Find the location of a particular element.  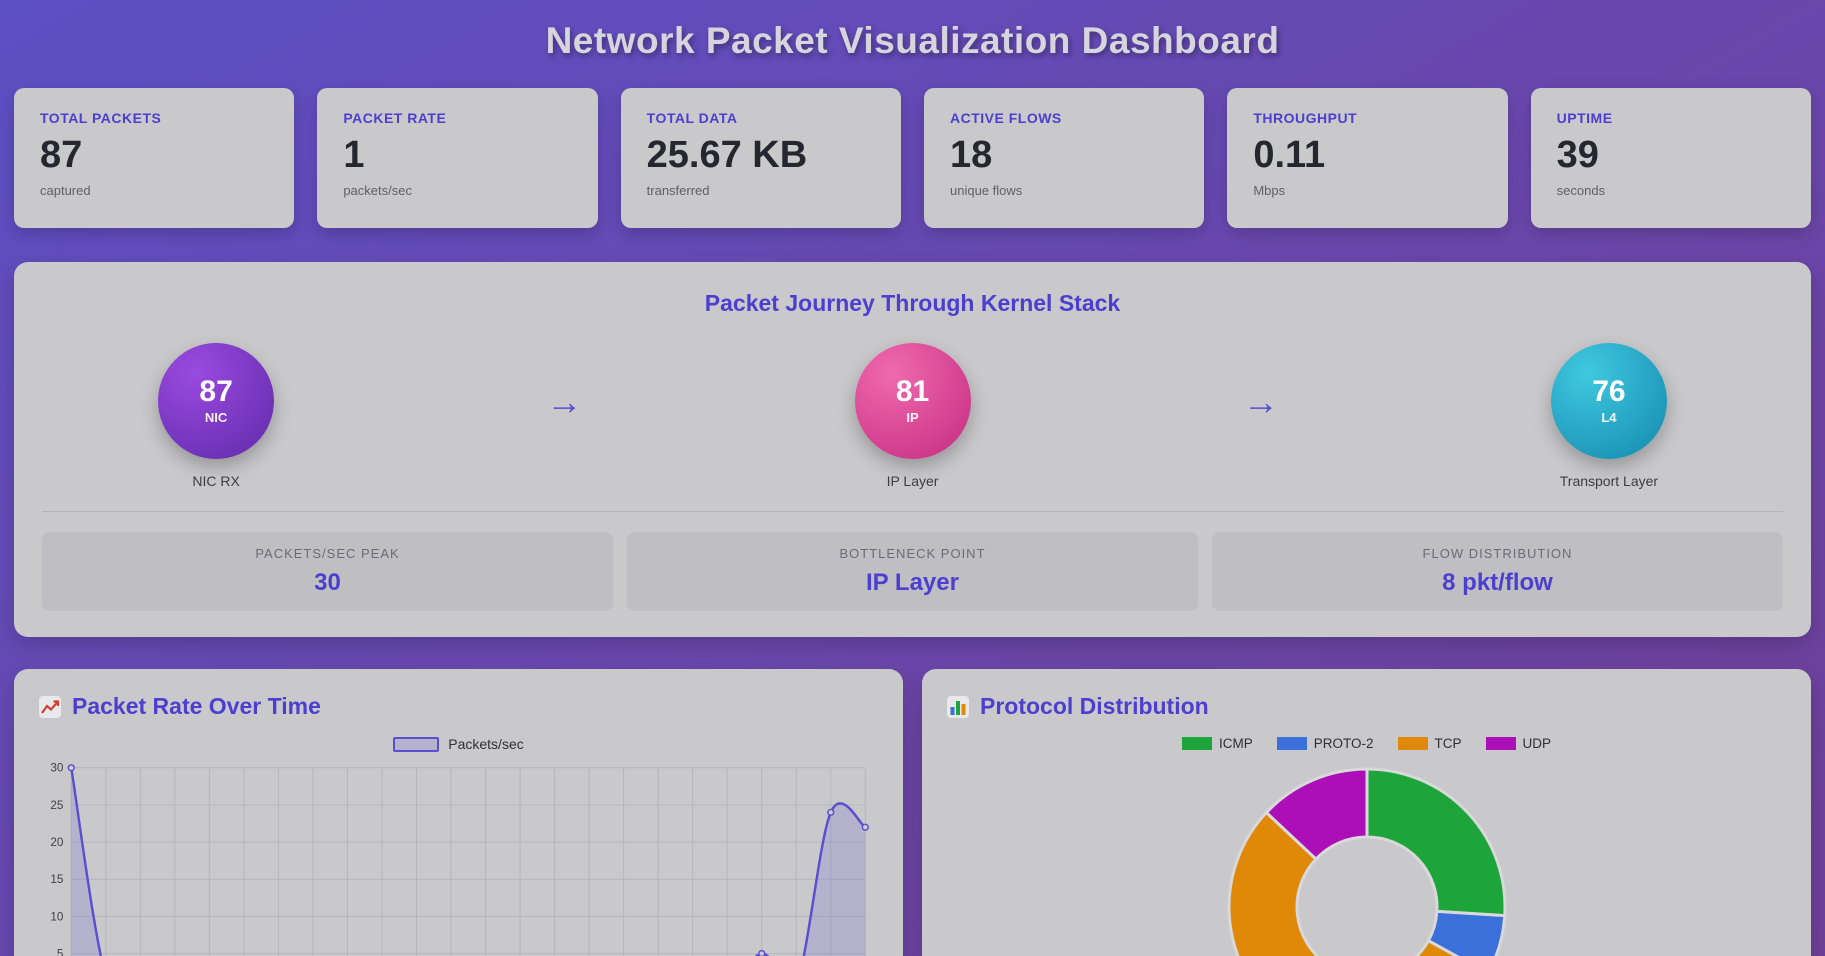

legend-swatch-tcp is located at coordinates (1412, 743).